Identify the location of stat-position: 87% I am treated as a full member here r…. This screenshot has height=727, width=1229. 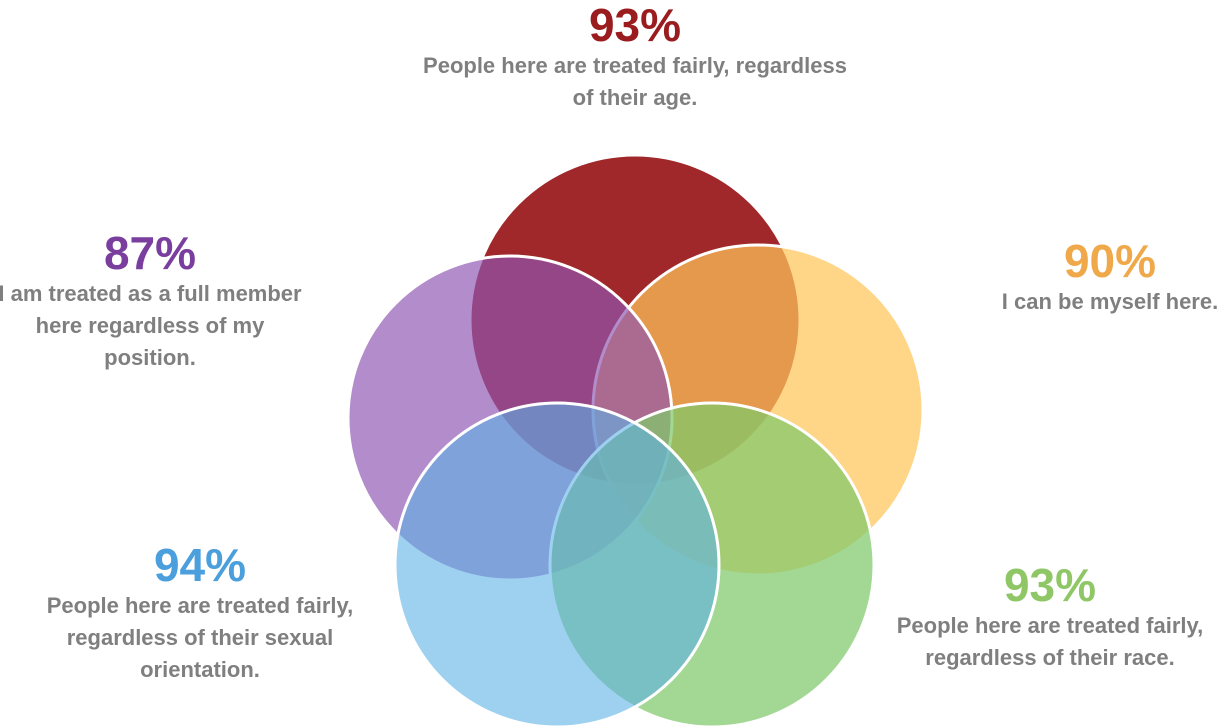
(155, 301).